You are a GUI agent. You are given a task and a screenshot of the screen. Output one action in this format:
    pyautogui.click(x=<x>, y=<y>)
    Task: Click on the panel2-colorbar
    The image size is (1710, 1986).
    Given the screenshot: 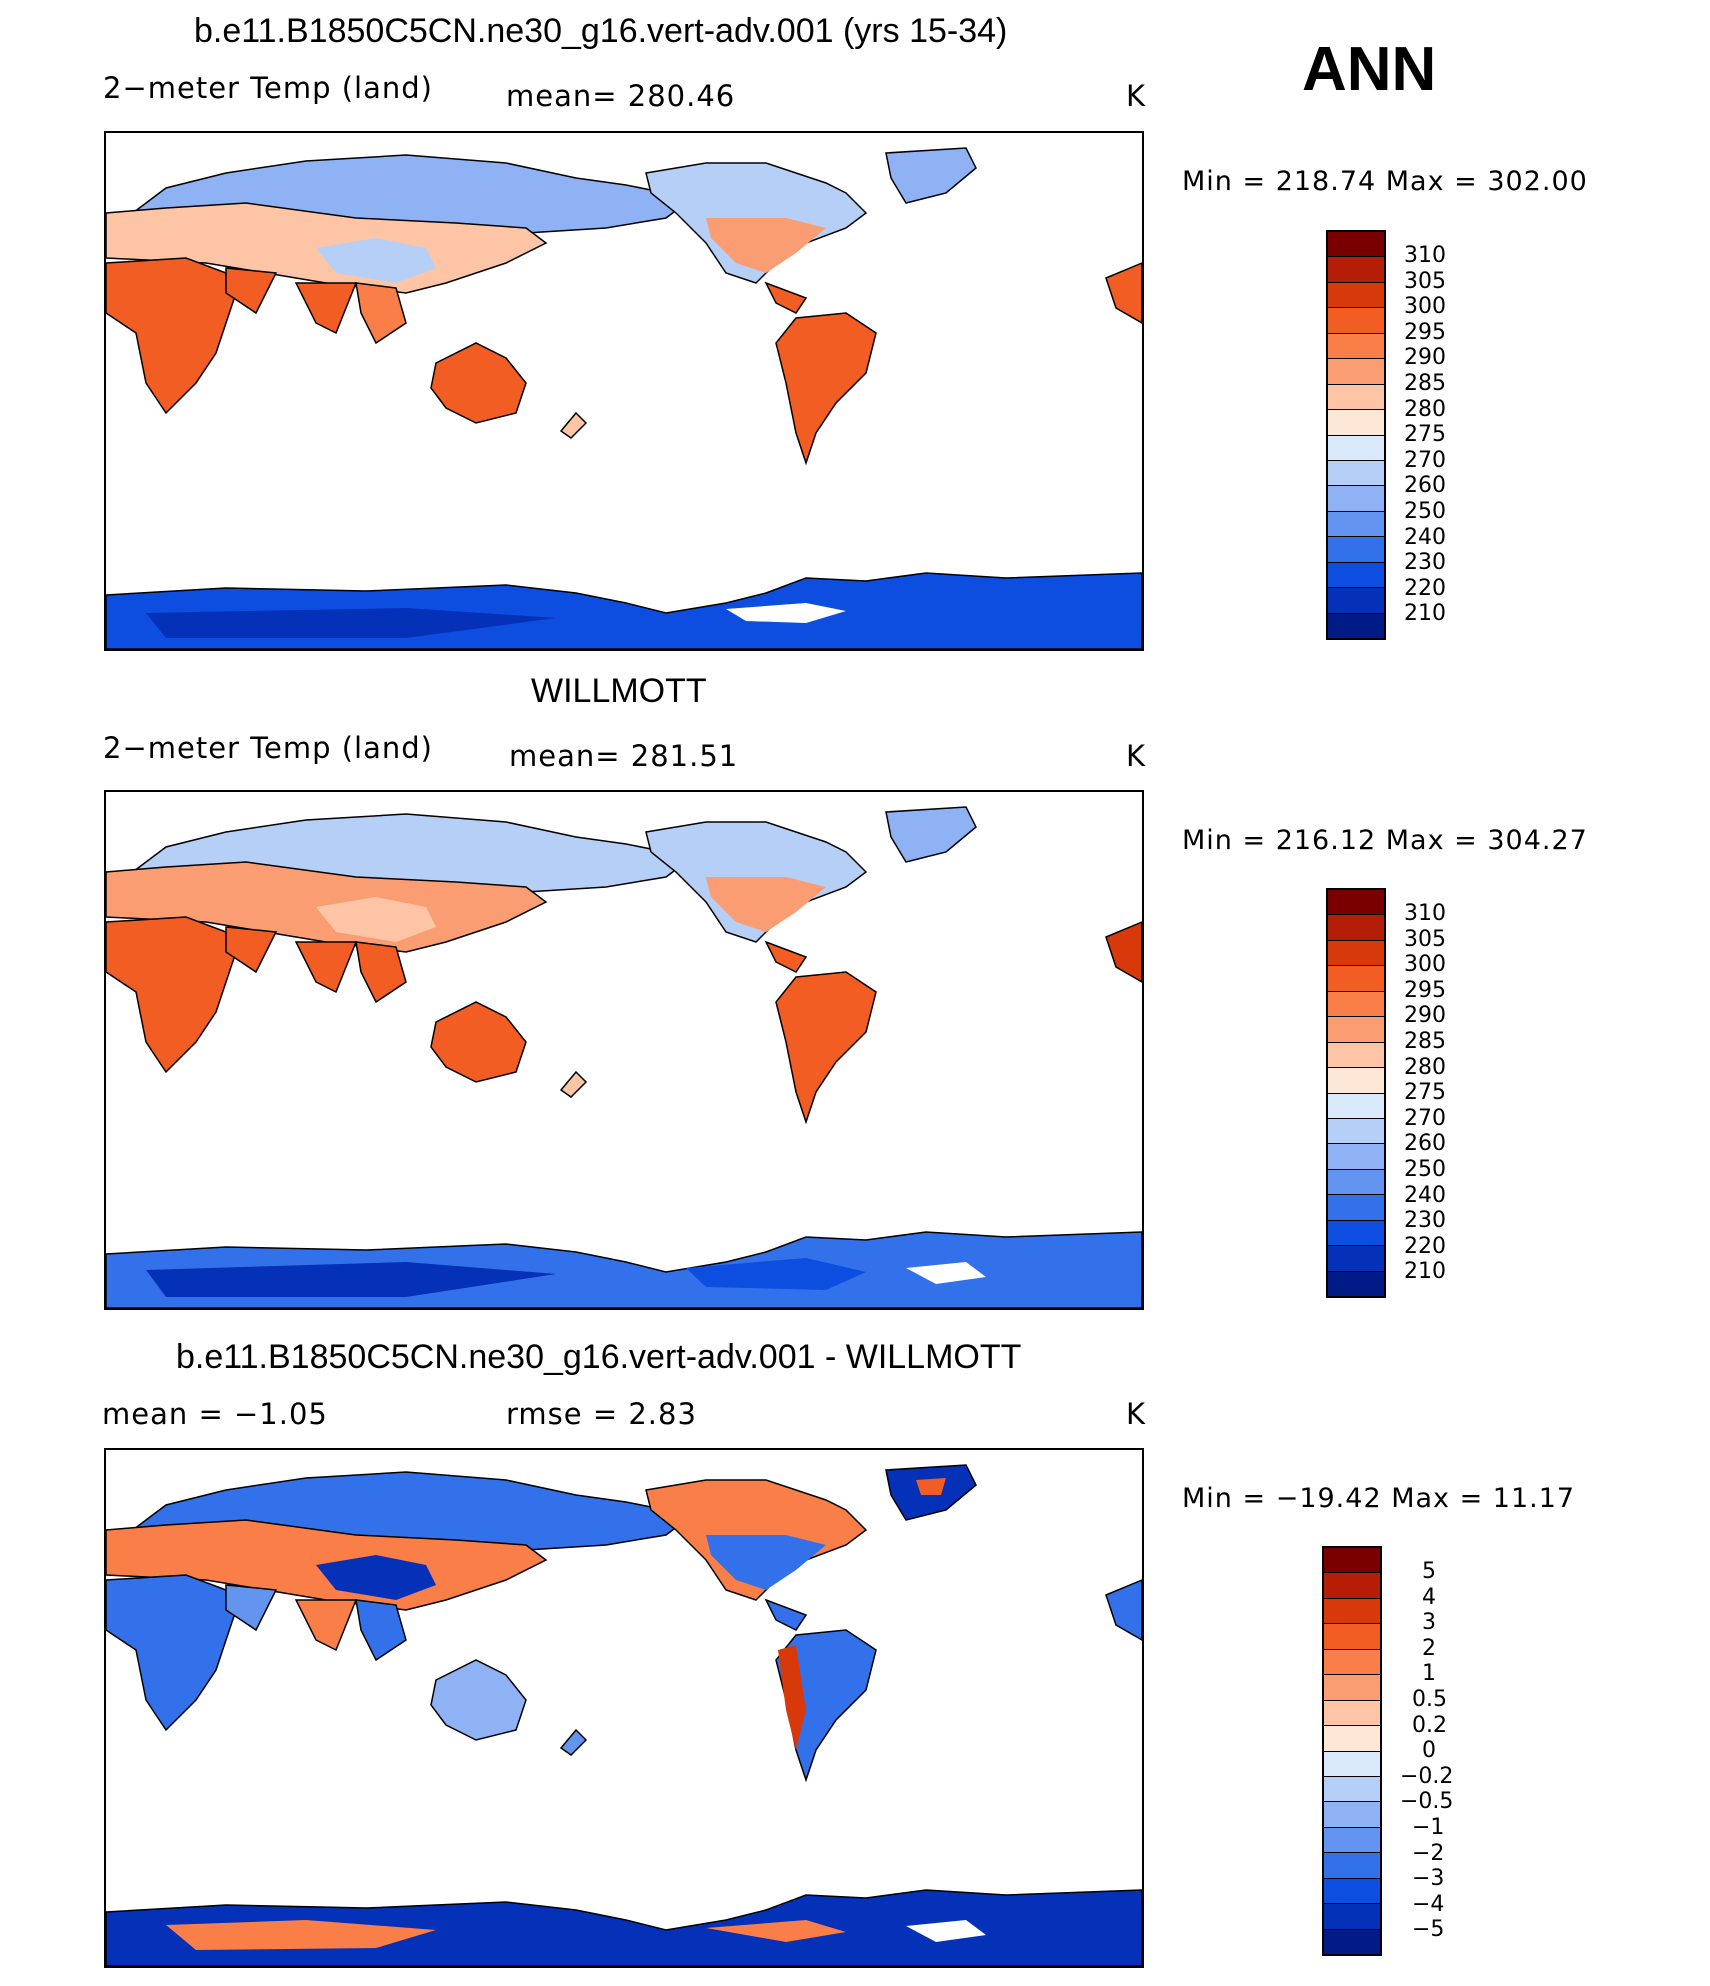 What is the action you would take?
    pyautogui.click(x=1356, y=1093)
    